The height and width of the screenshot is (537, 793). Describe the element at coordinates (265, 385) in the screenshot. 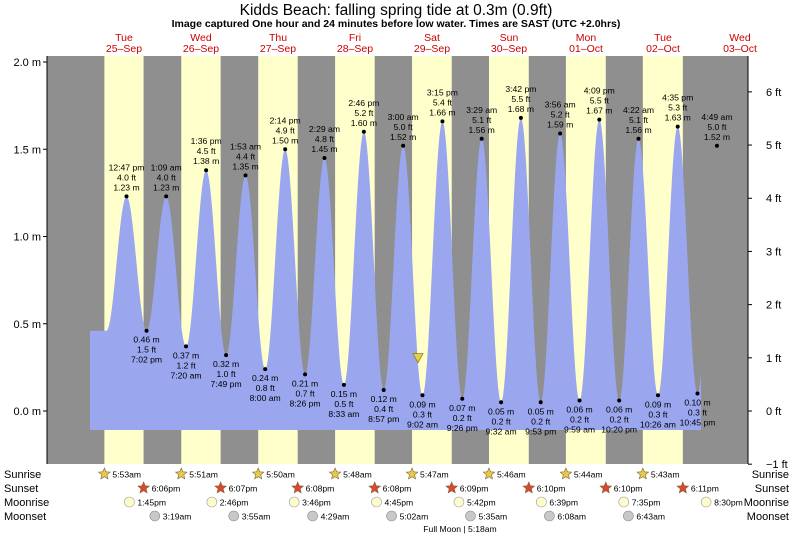

I see `low-tide-marker: 0.24 m0.8 ft8:00 am` at that location.